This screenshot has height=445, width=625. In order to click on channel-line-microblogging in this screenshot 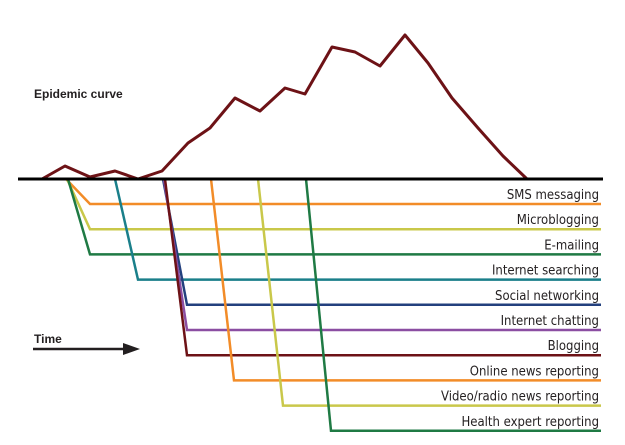, I will do `click(333, 204)`.